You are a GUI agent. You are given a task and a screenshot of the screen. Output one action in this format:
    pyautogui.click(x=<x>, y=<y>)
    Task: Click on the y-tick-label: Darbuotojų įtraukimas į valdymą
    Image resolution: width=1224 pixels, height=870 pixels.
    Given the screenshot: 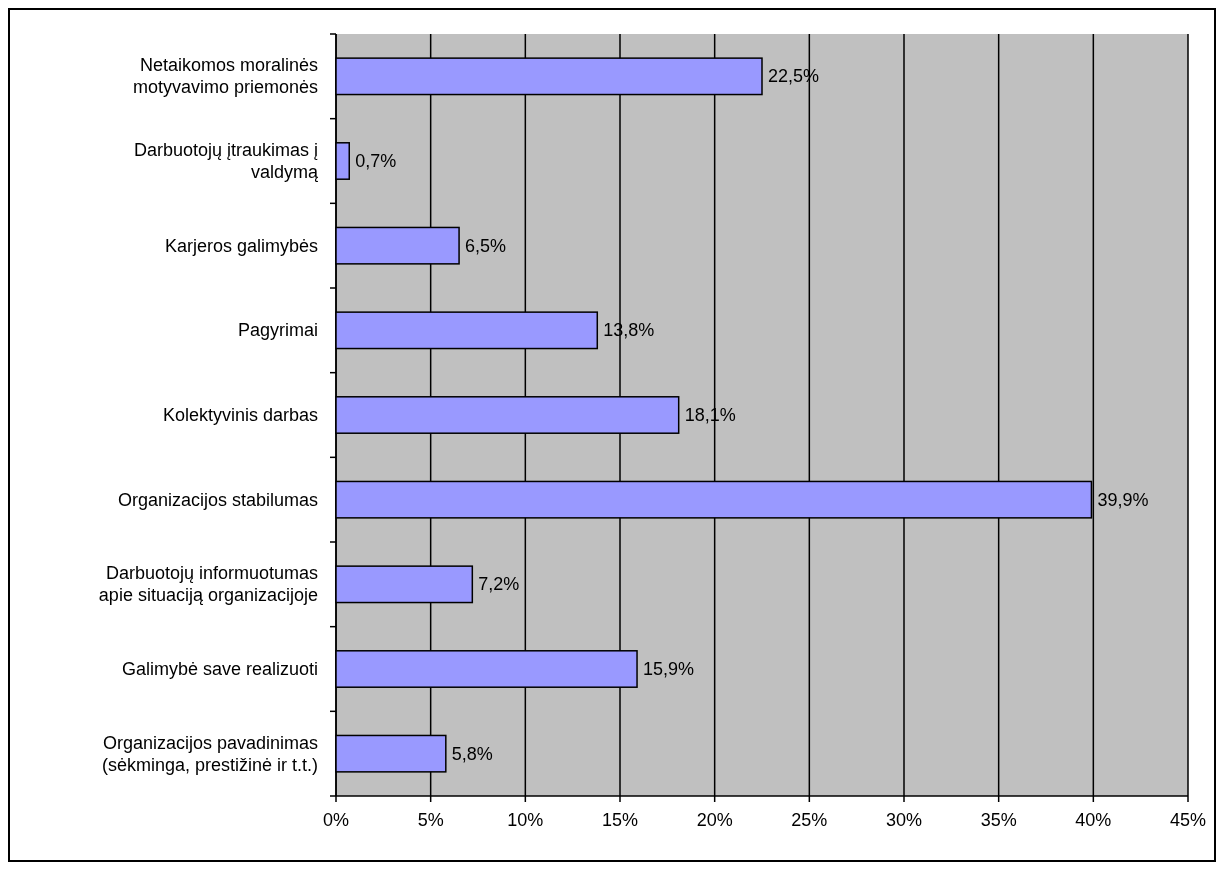 What is the action you would take?
    pyautogui.click(x=226, y=161)
    